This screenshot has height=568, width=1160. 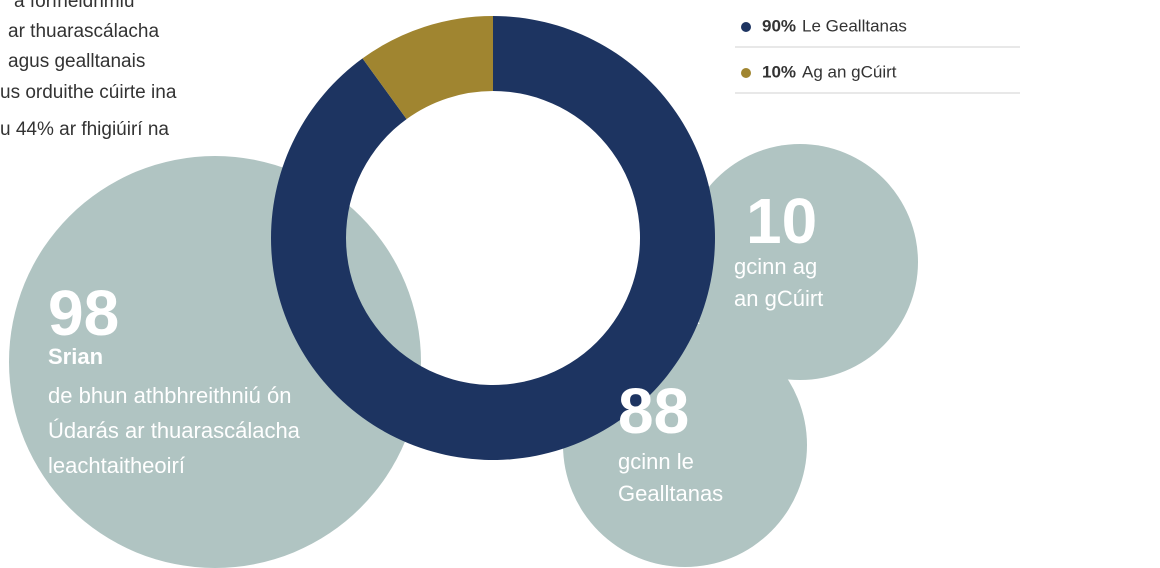 What do you see at coordinates (670, 493) in the screenshot?
I see `callout-text: Gealltanas` at bounding box center [670, 493].